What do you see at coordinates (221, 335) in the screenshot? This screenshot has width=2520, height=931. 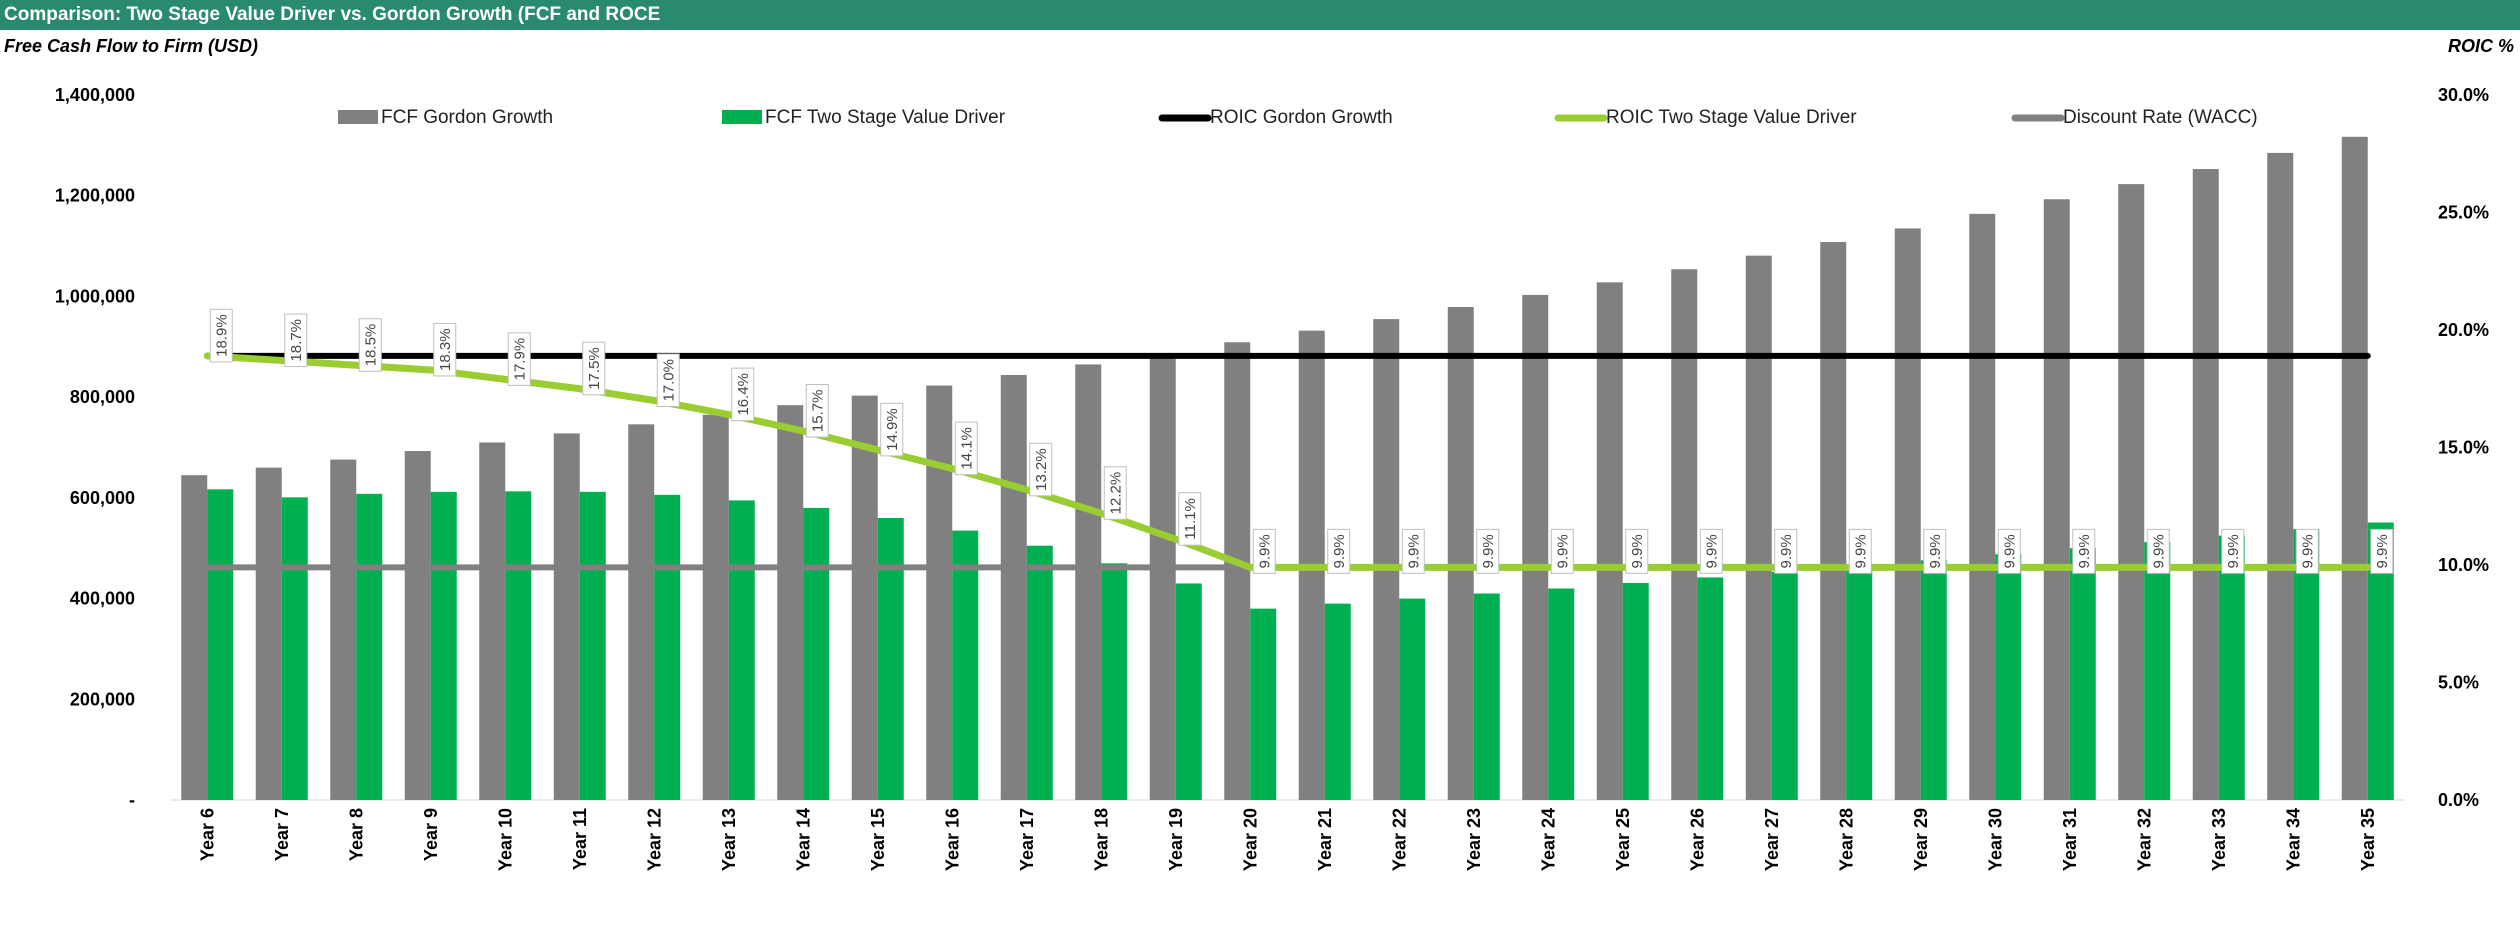 I see `data-label-roic-two-stage: 18.9%` at bounding box center [221, 335].